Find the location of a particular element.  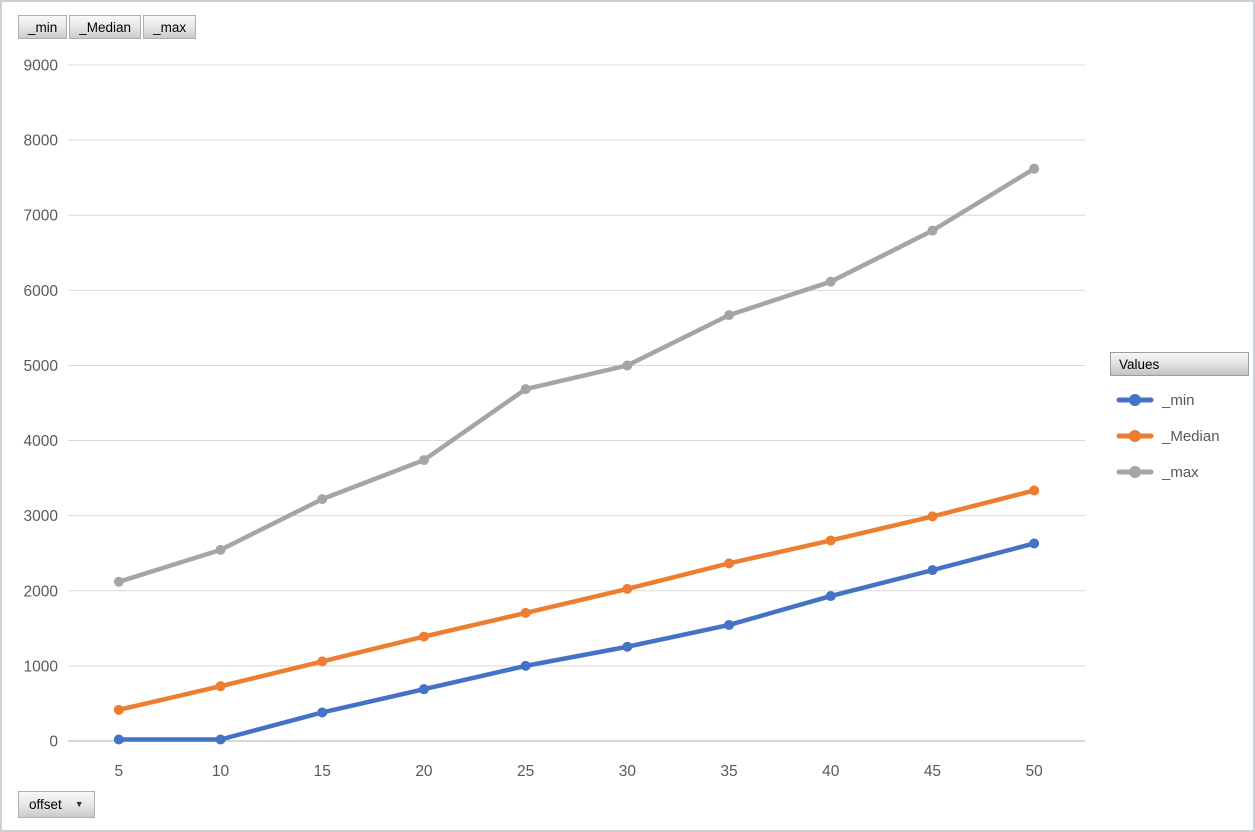

x-axis-tick-label: 50 is located at coordinates (1035, 771).